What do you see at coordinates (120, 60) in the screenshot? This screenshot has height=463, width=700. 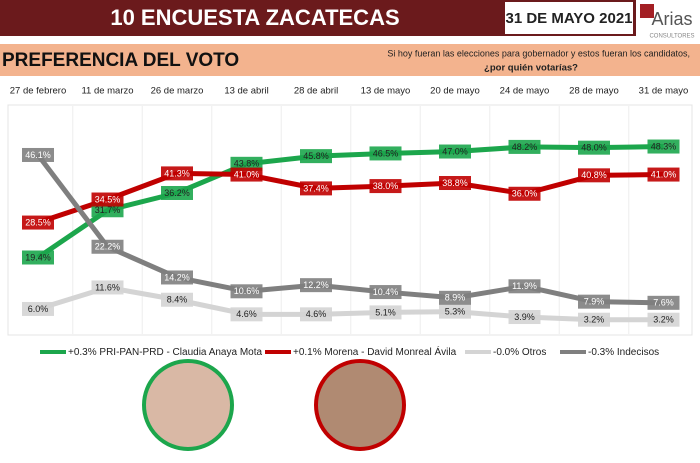 I see `section-title: PREFERENCIA DEL VOTO` at bounding box center [120, 60].